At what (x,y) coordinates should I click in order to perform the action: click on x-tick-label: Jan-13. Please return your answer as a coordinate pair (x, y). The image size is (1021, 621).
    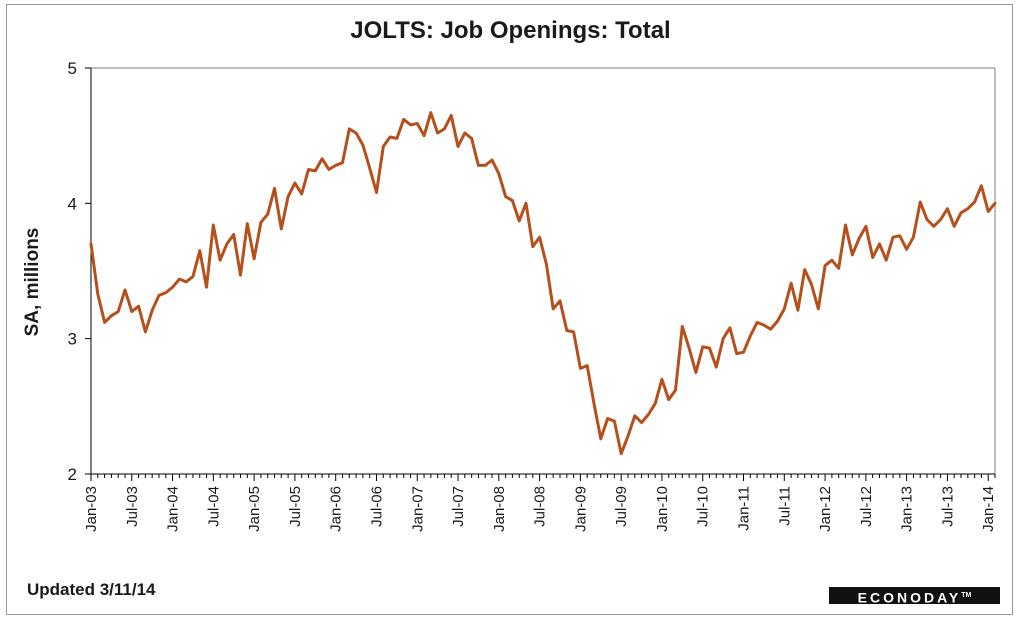
    Looking at the image, I should click on (907, 509).